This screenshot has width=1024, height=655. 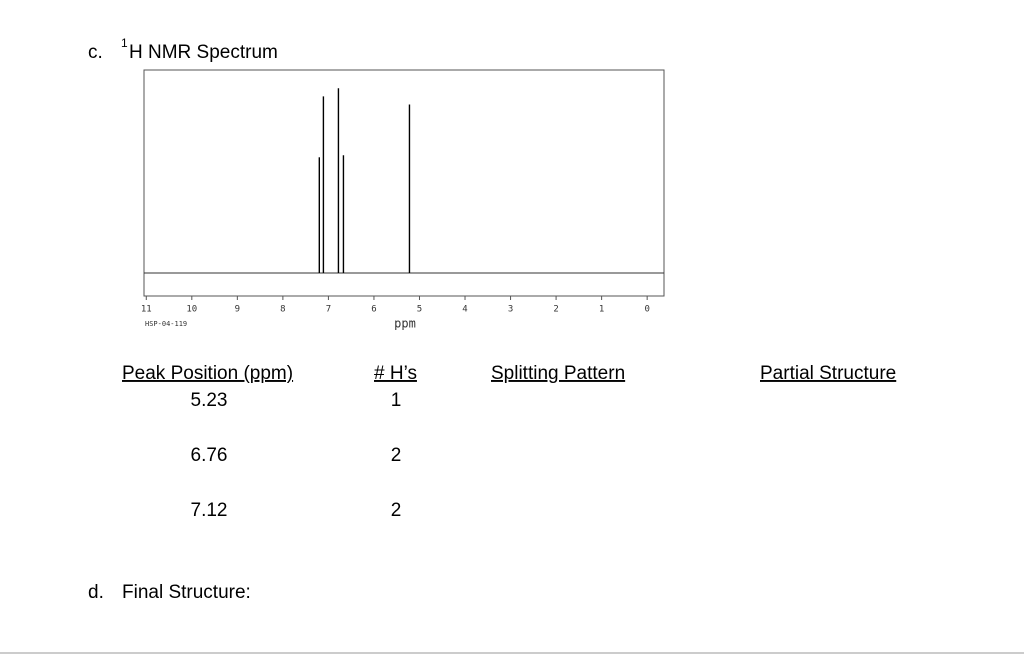 I want to click on x-tick-label: 5, so click(x=419, y=310).